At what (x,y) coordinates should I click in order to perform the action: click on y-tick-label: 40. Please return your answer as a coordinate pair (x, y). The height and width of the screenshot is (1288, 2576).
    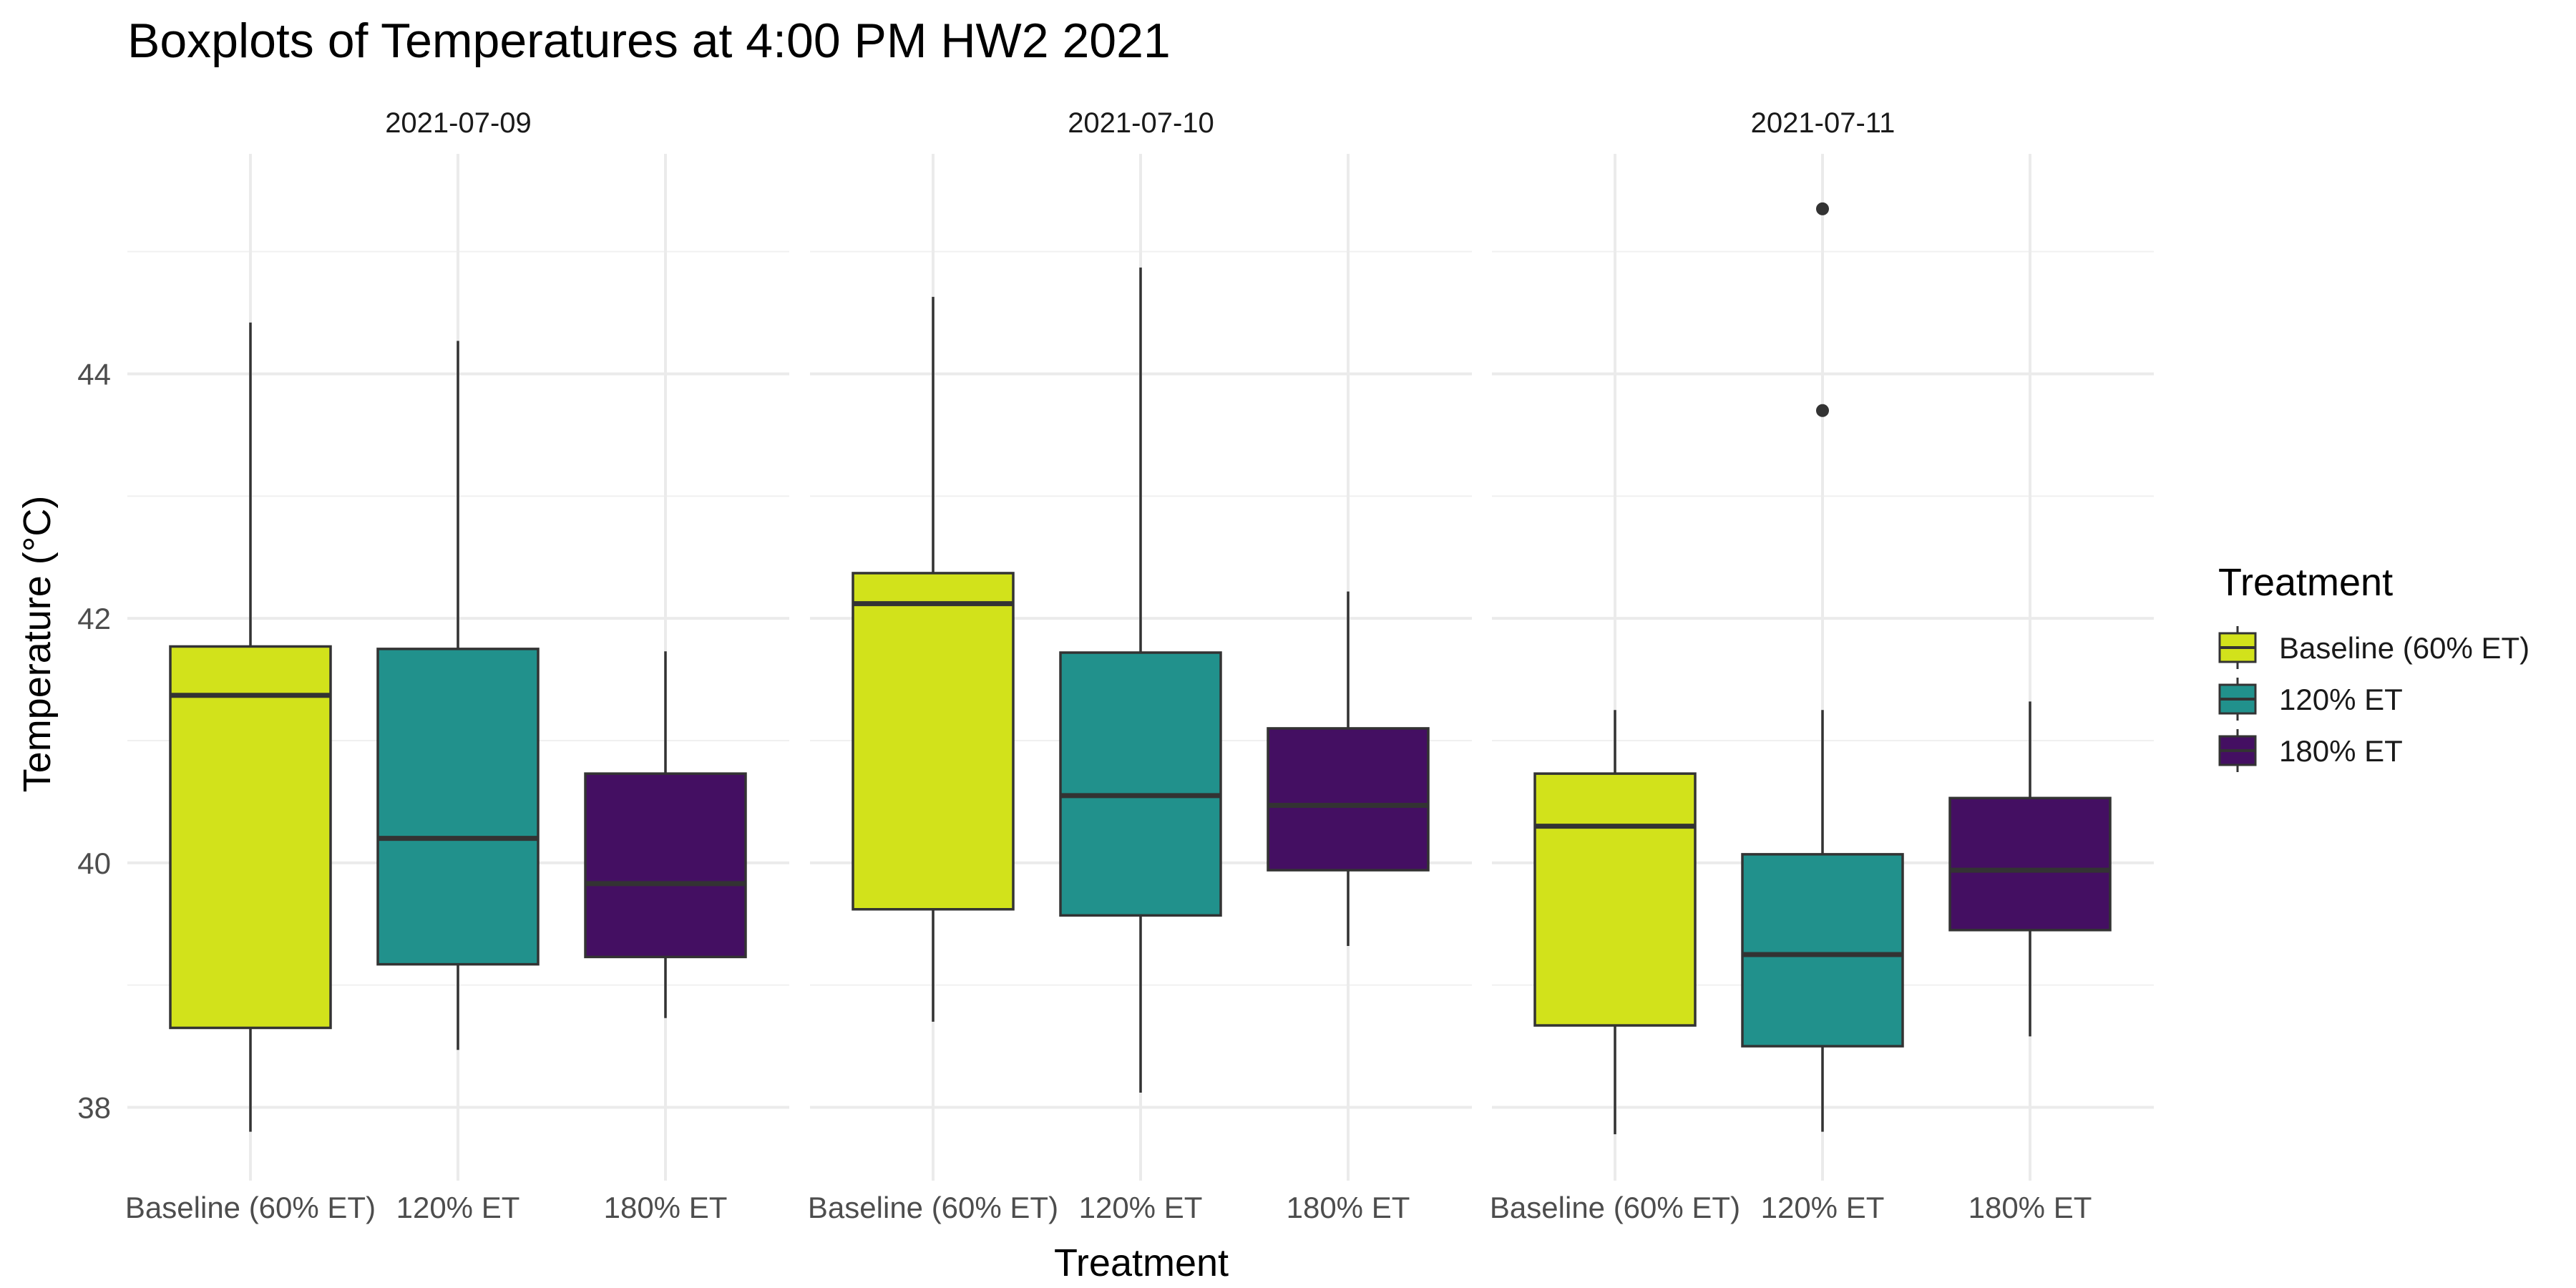
    Looking at the image, I should click on (94, 863).